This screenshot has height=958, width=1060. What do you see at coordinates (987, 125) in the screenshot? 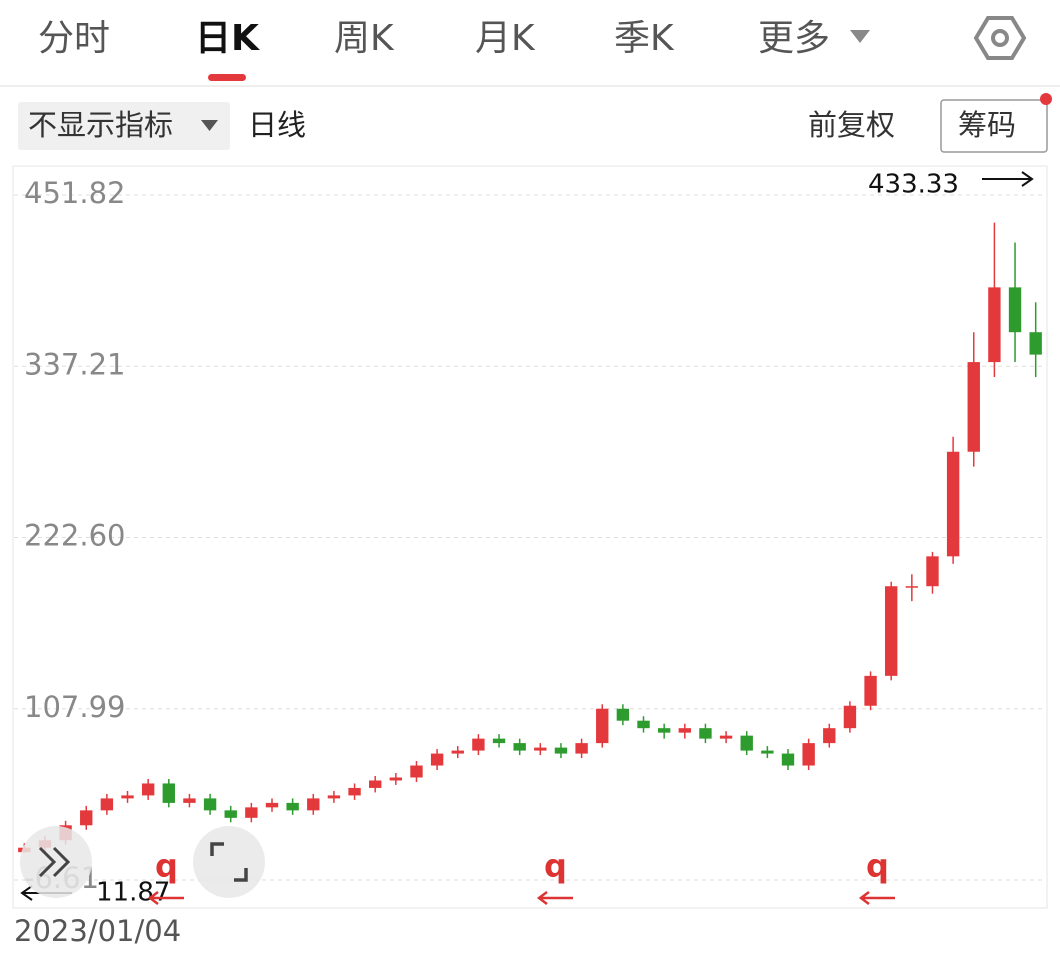
I see `chips-label: 筹码` at bounding box center [987, 125].